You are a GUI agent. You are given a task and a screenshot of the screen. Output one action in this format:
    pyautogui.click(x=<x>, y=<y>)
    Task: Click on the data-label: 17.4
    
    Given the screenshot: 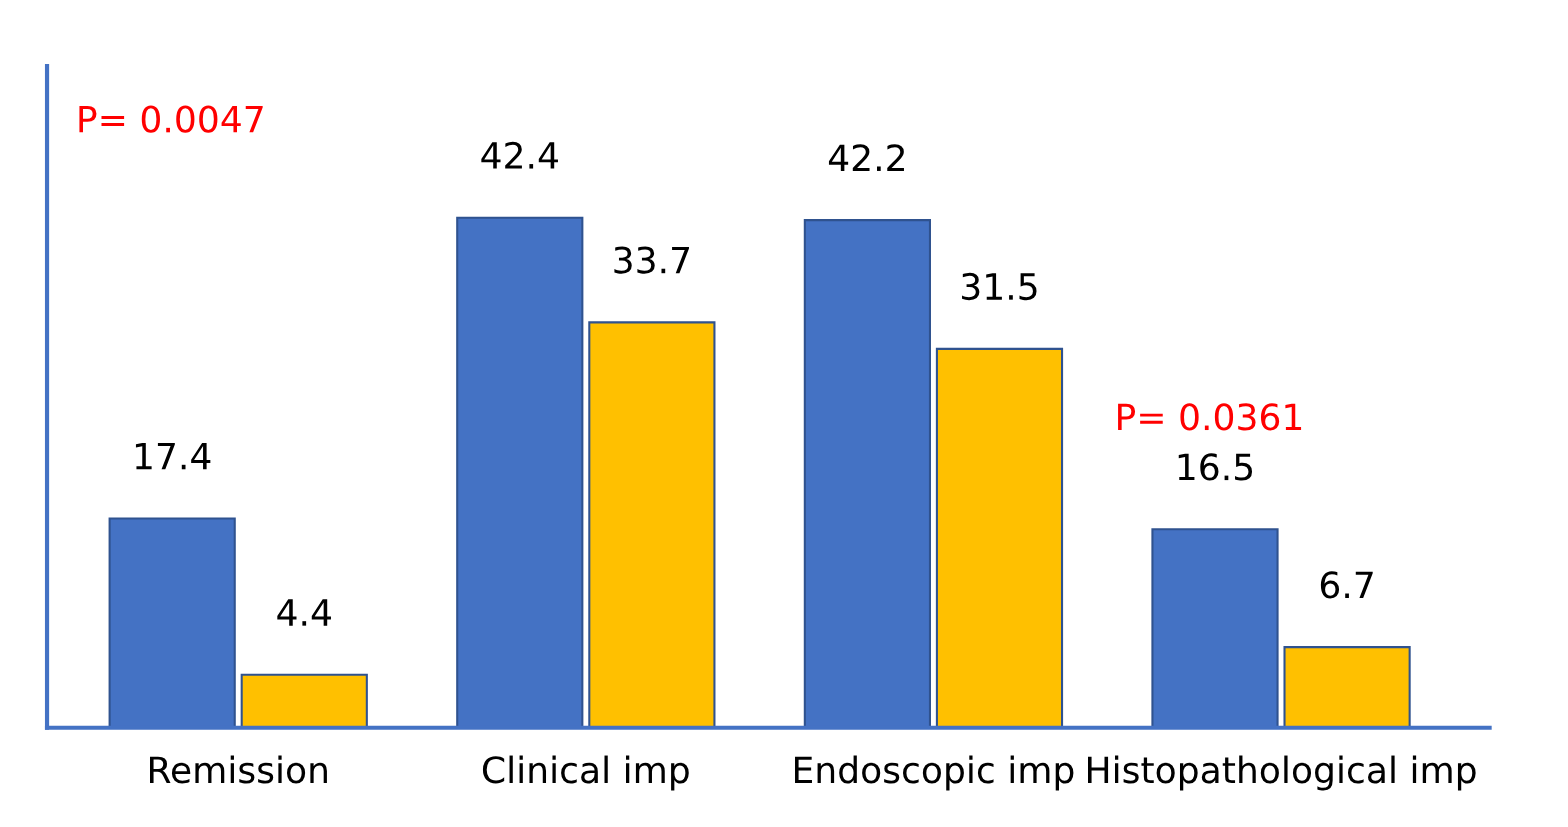 What is the action you would take?
    pyautogui.click(x=173, y=456)
    